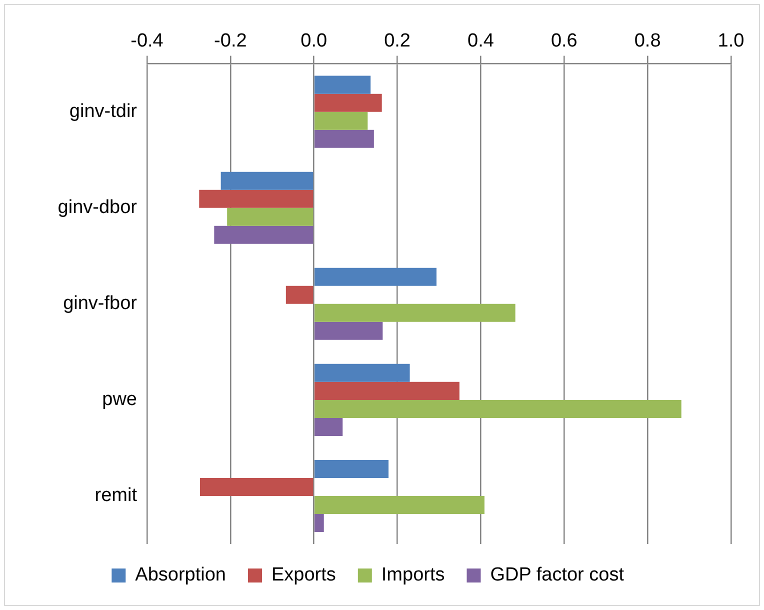 The height and width of the screenshot is (610, 764). Describe the element at coordinates (98, 207) in the screenshot. I see `y-tick-label: ginv-dbor` at that location.